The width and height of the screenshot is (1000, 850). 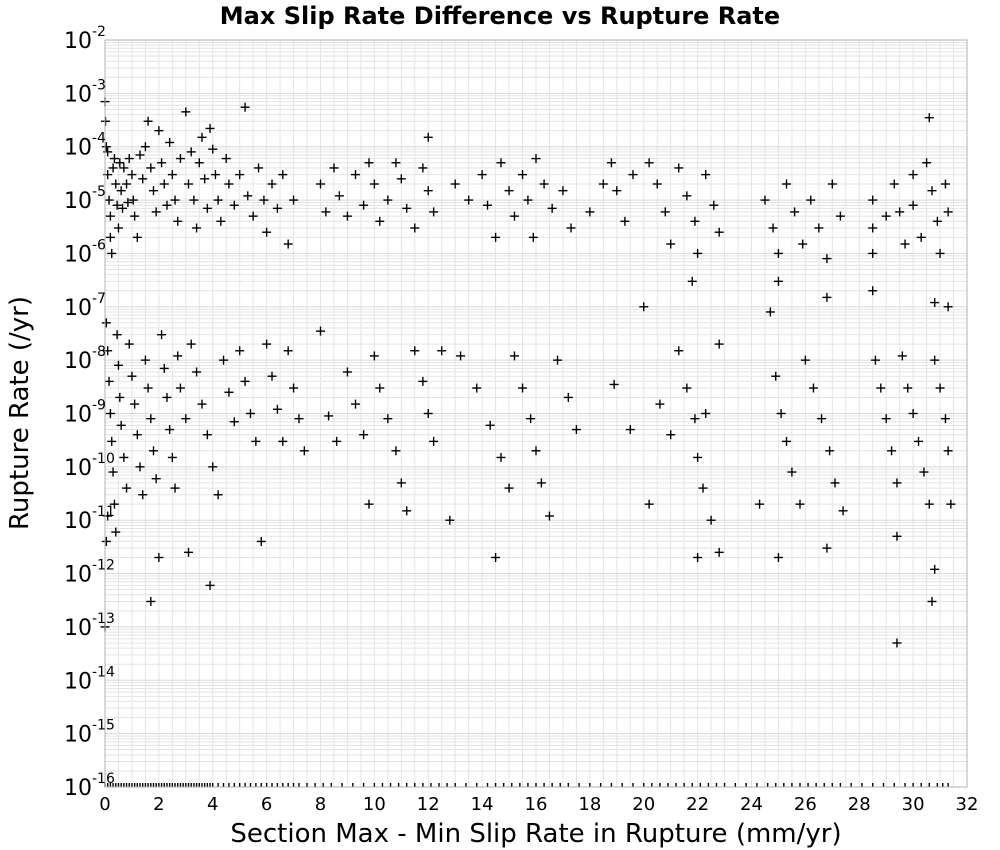 What do you see at coordinates (158, 804) in the screenshot?
I see `x-tick-label: 2` at bounding box center [158, 804].